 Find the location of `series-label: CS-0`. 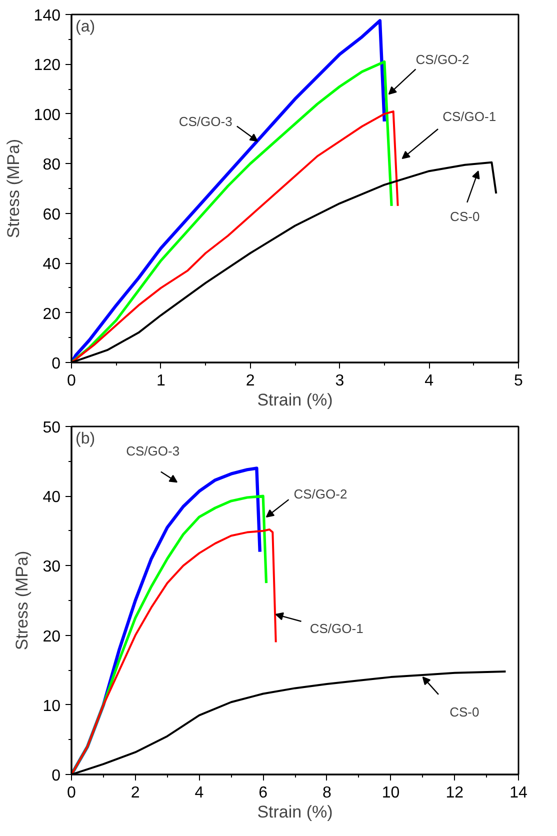

series-label: CS-0 is located at coordinates (465, 216).